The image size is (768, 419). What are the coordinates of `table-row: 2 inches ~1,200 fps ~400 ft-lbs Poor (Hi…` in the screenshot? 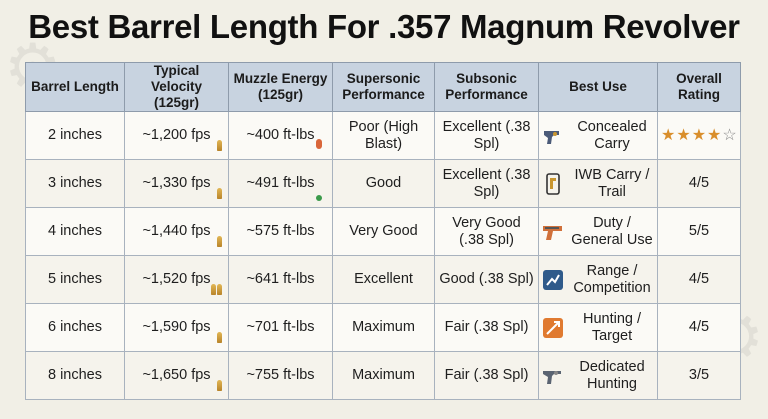 It's located at (383, 135).